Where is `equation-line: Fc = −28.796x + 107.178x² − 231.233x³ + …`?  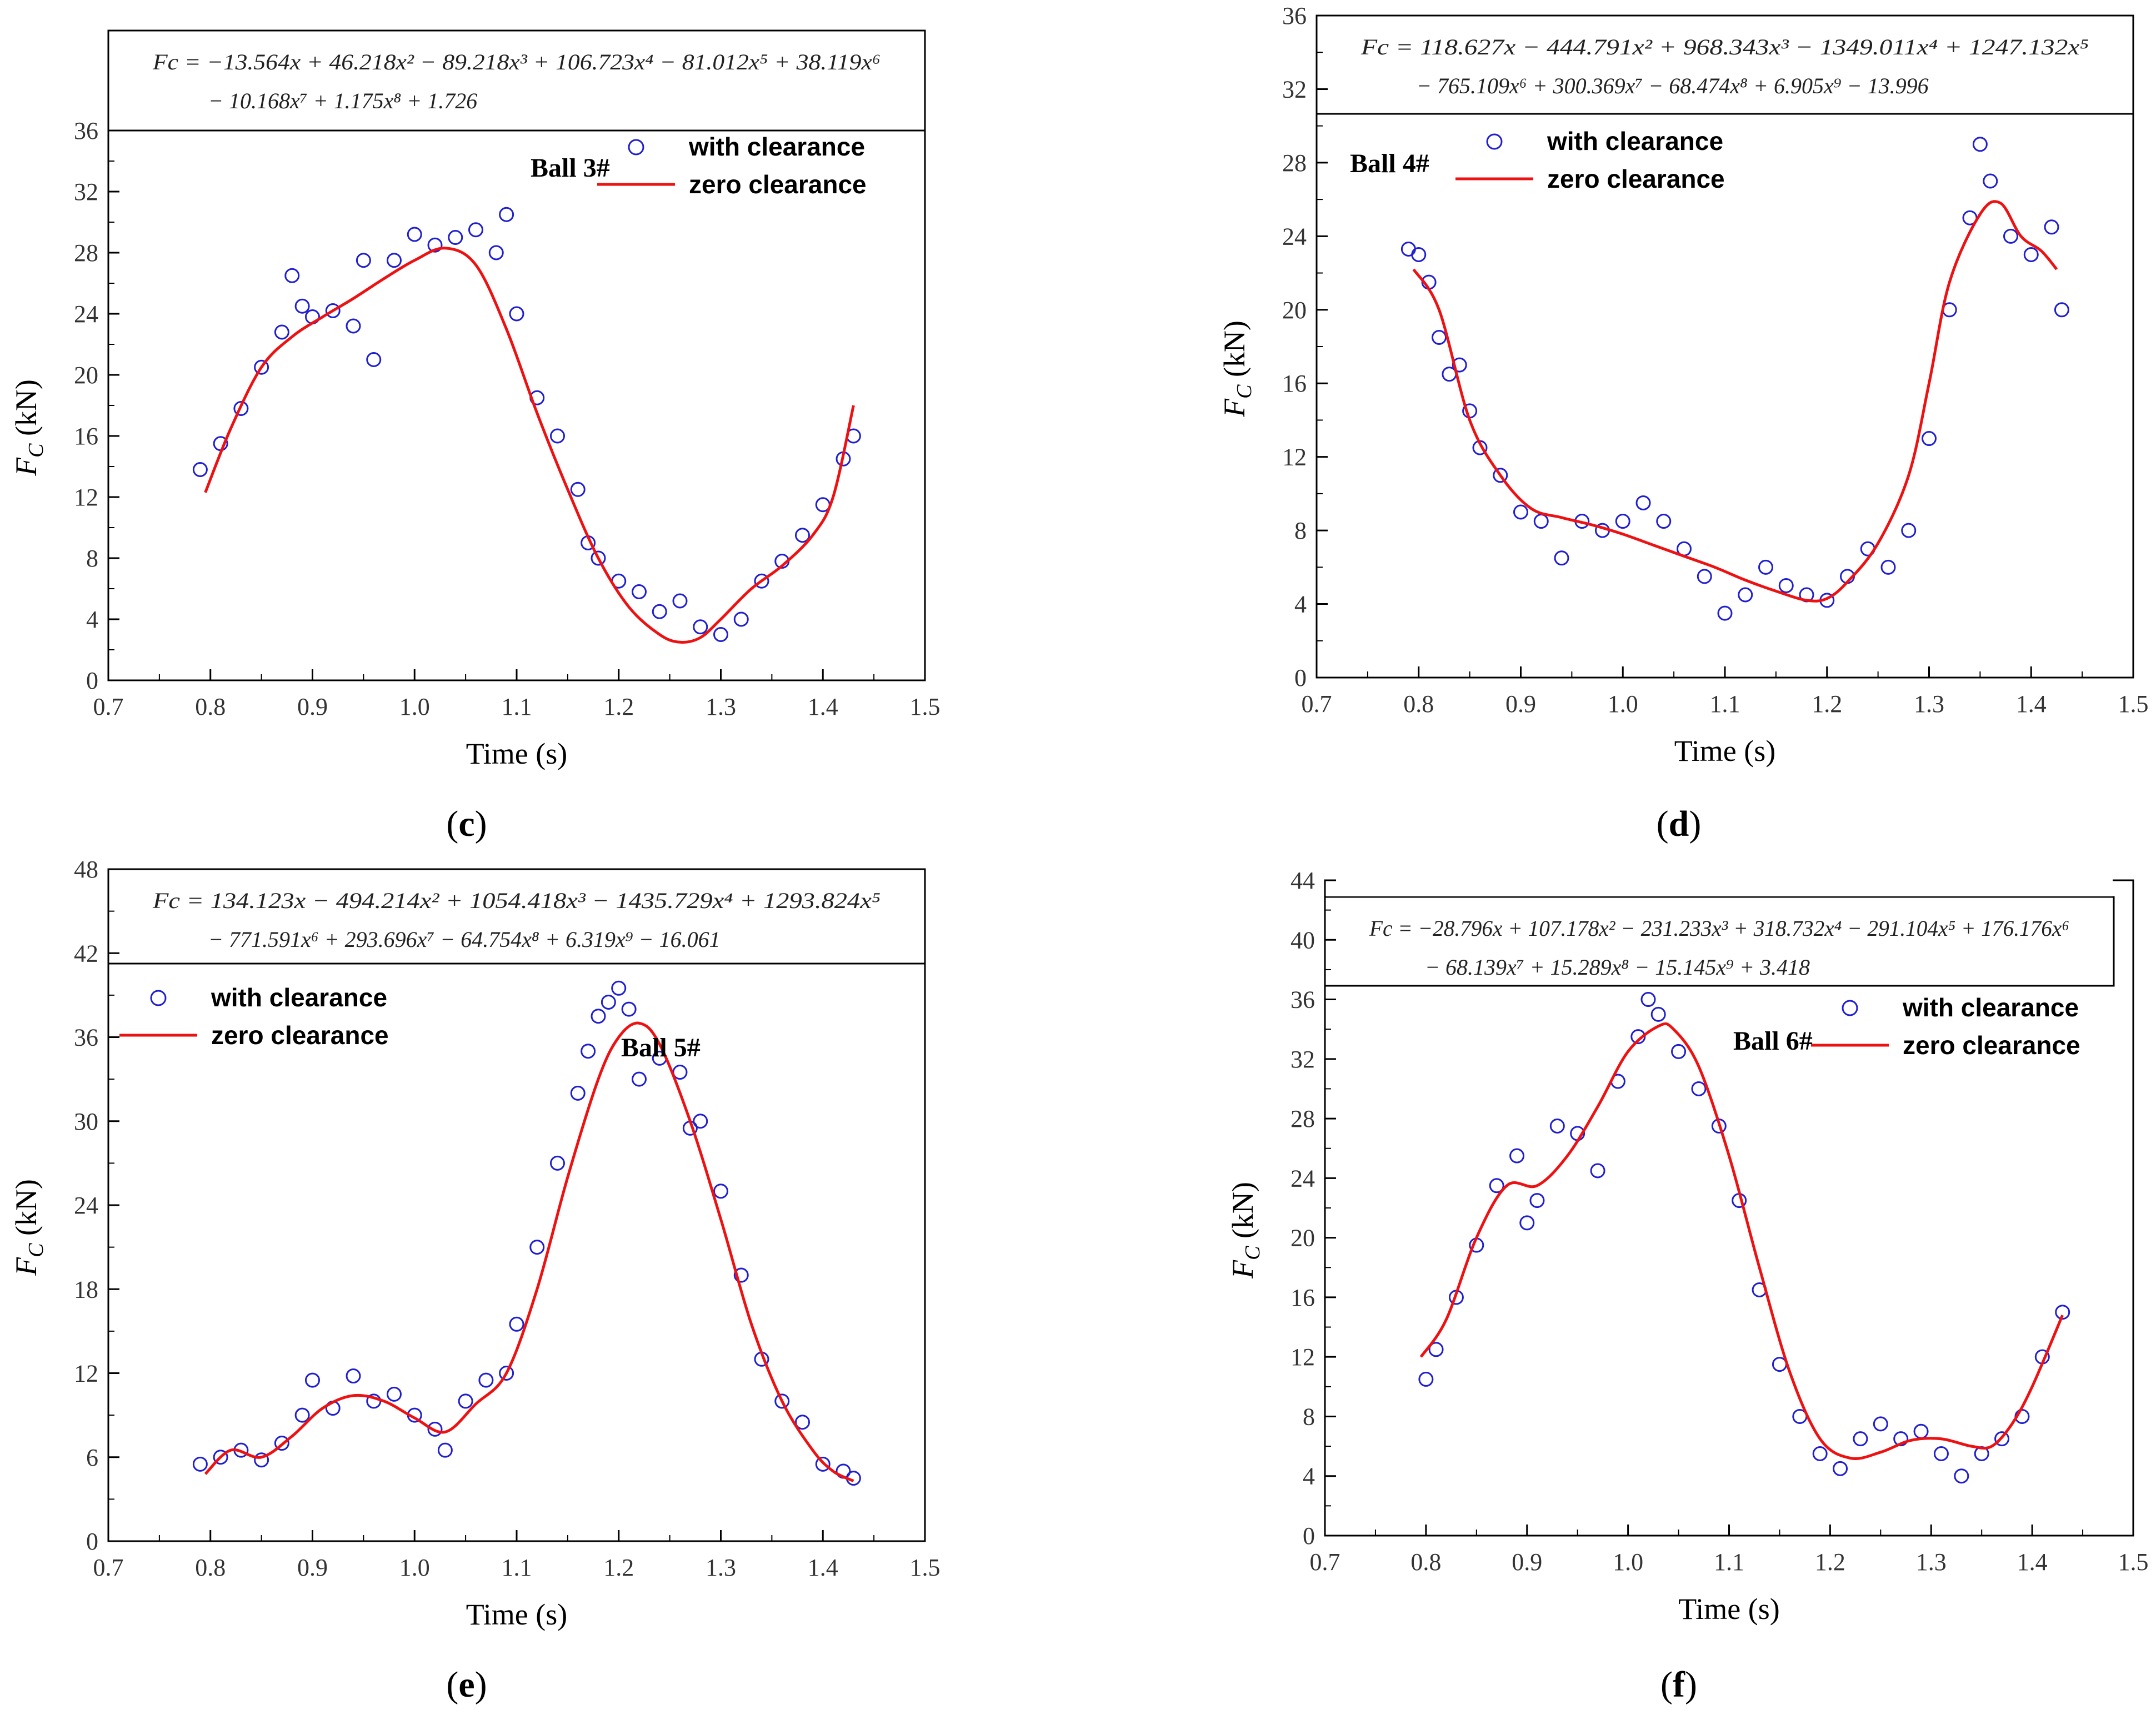 equation-line: Fc = −28.796x + 107.178x² − 231.233x³ + … is located at coordinates (1719, 928).